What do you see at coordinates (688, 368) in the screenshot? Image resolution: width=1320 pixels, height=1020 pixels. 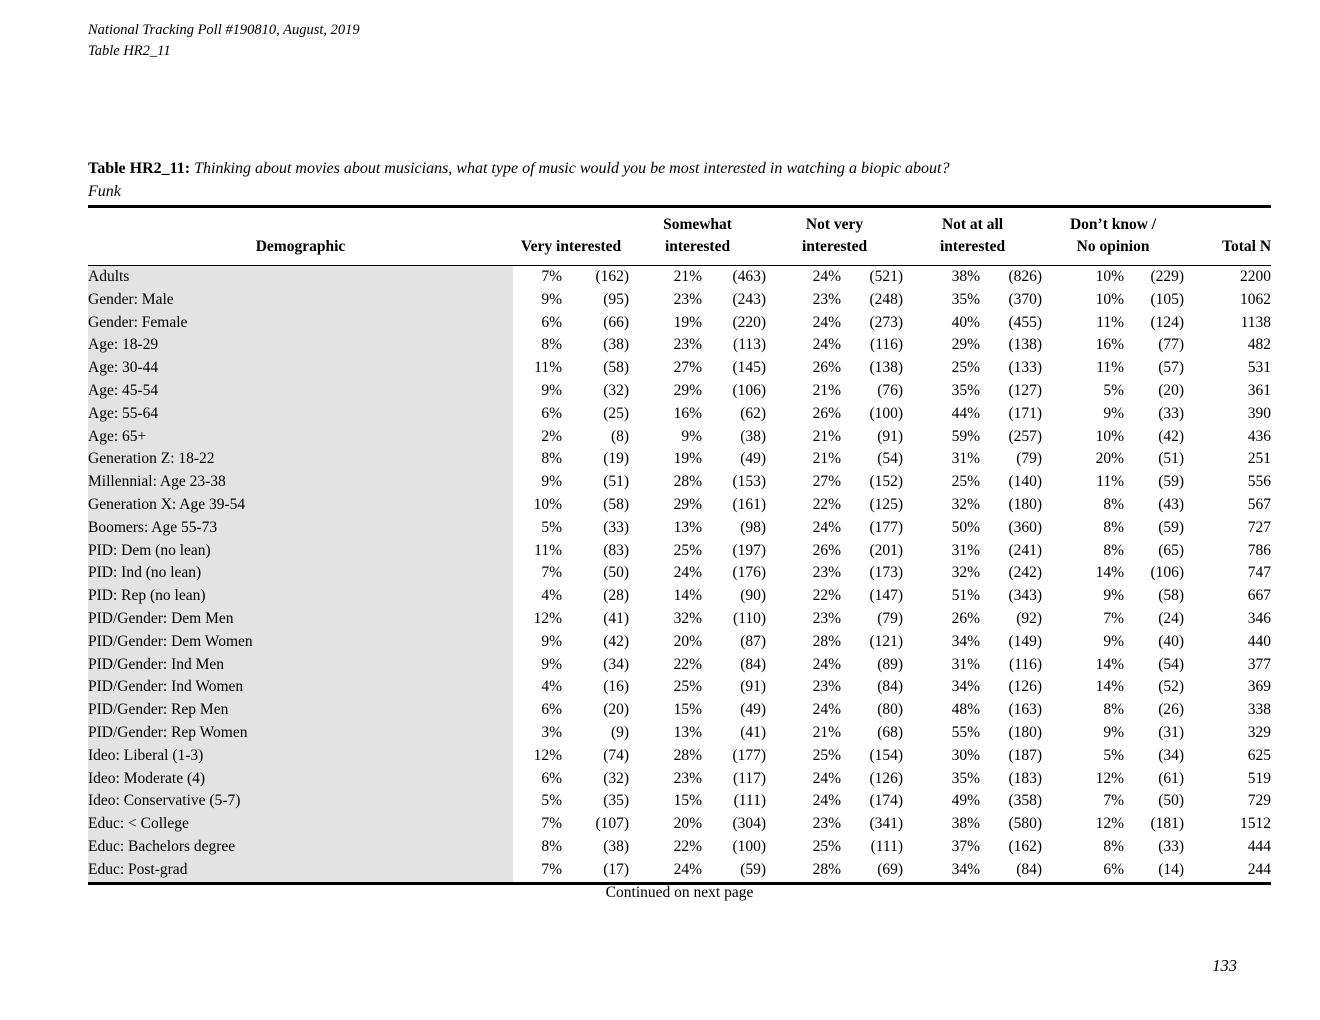 I see `percent-cell: 27%` at bounding box center [688, 368].